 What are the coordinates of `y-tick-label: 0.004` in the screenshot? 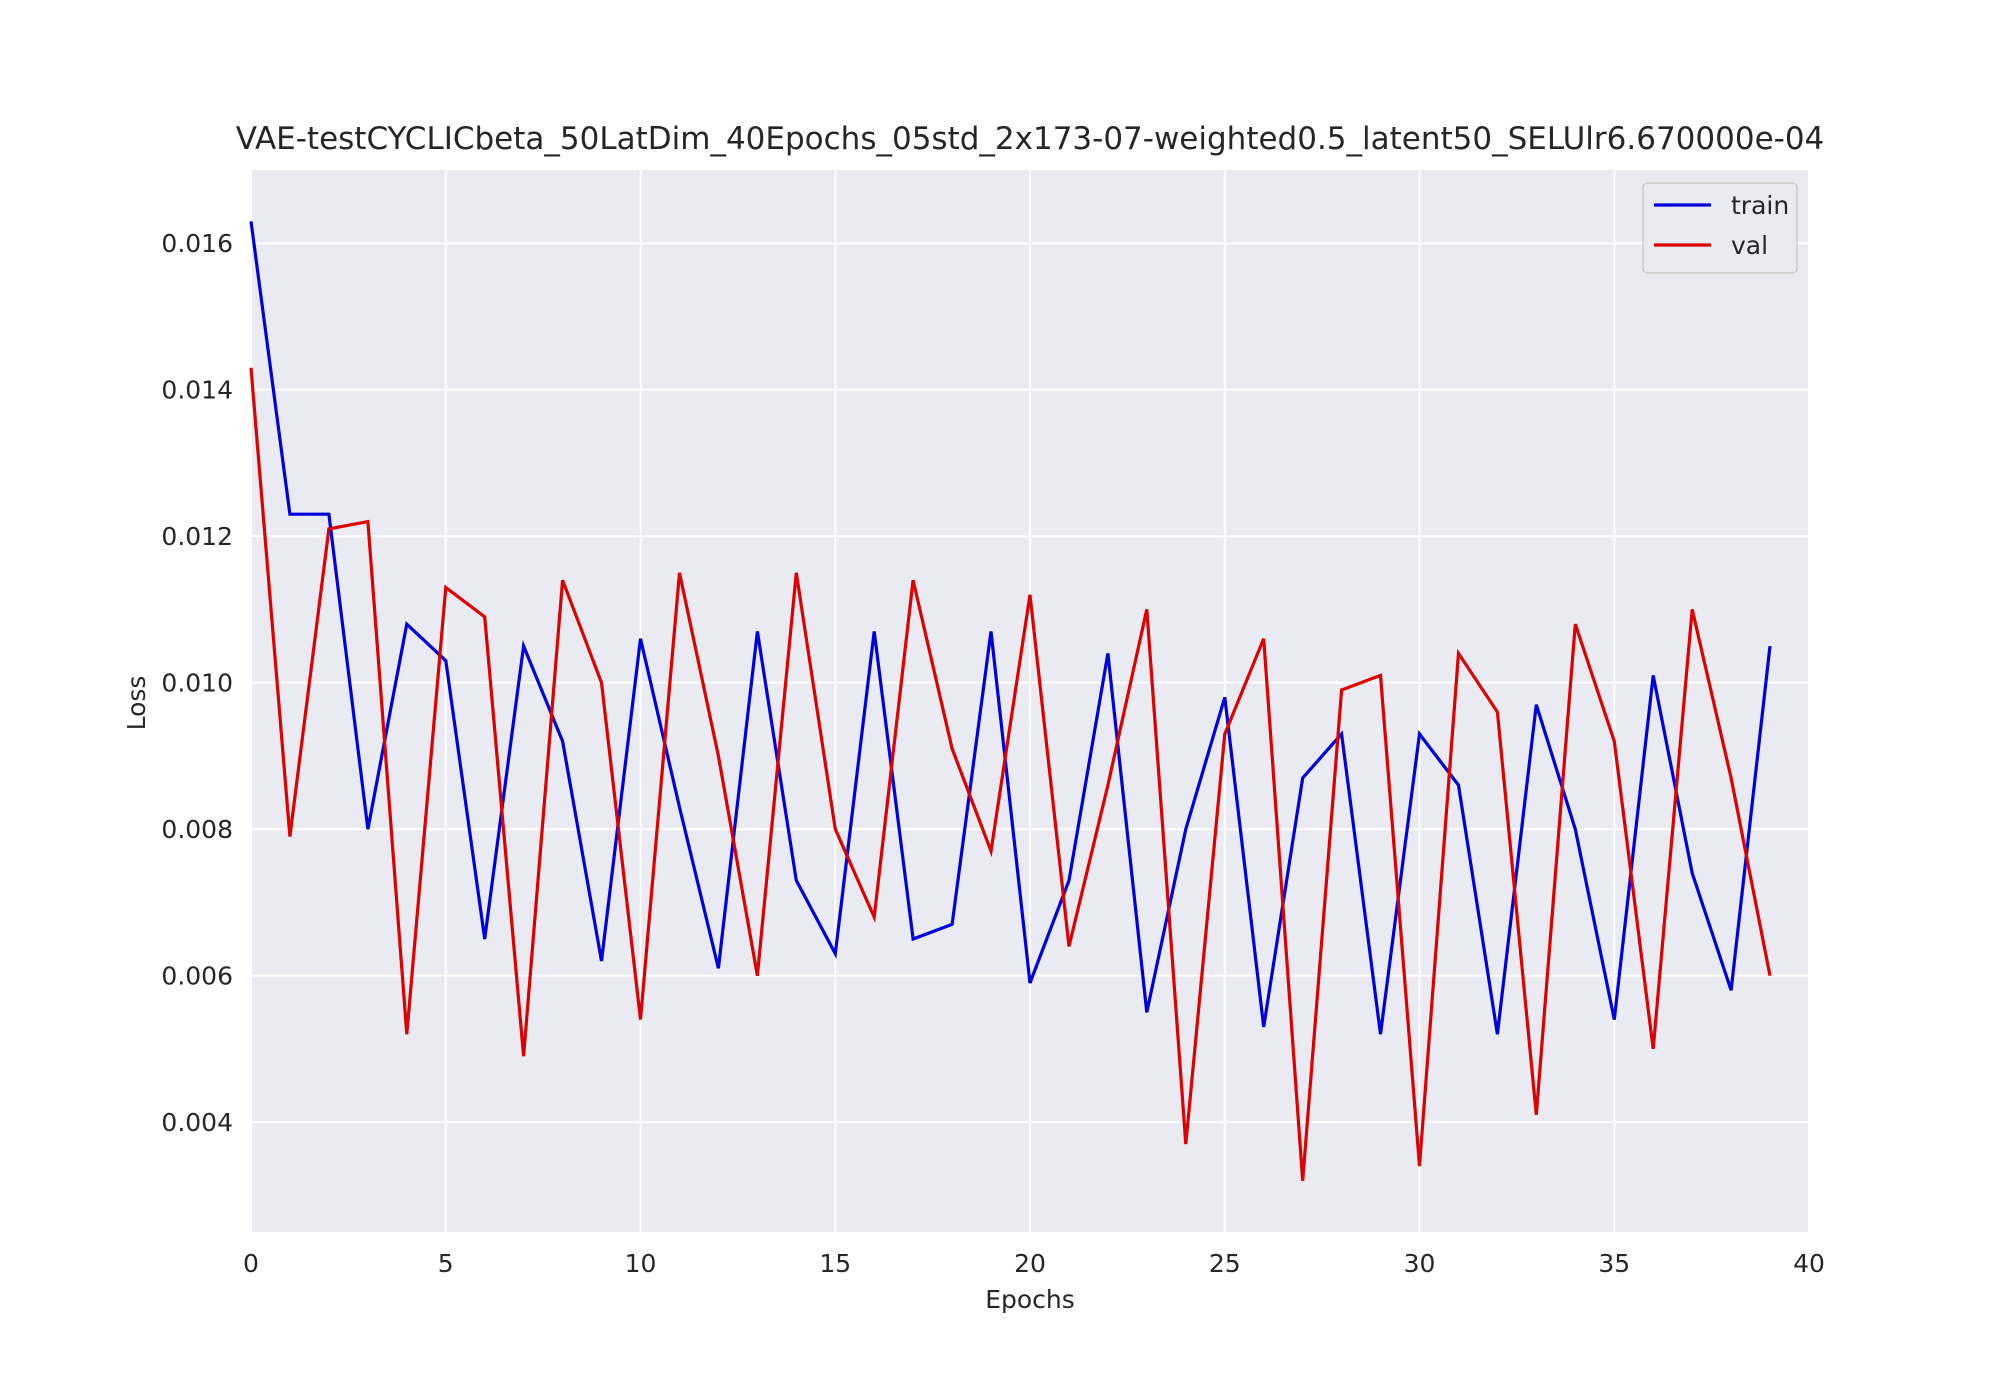 It's located at (197, 1122).